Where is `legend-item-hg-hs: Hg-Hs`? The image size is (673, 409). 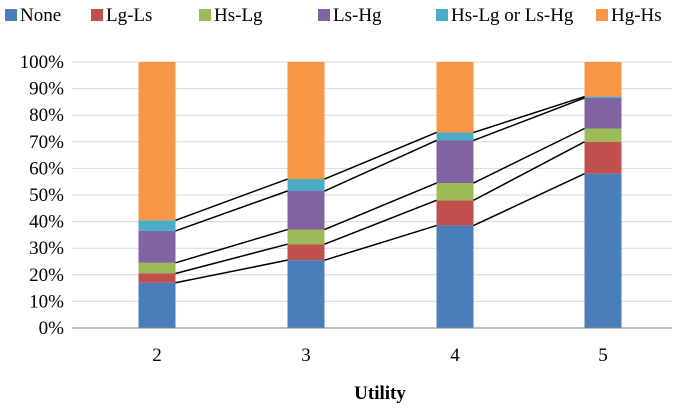
legend-item-hg-hs: Hg-Hs is located at coordinates (629, 15).